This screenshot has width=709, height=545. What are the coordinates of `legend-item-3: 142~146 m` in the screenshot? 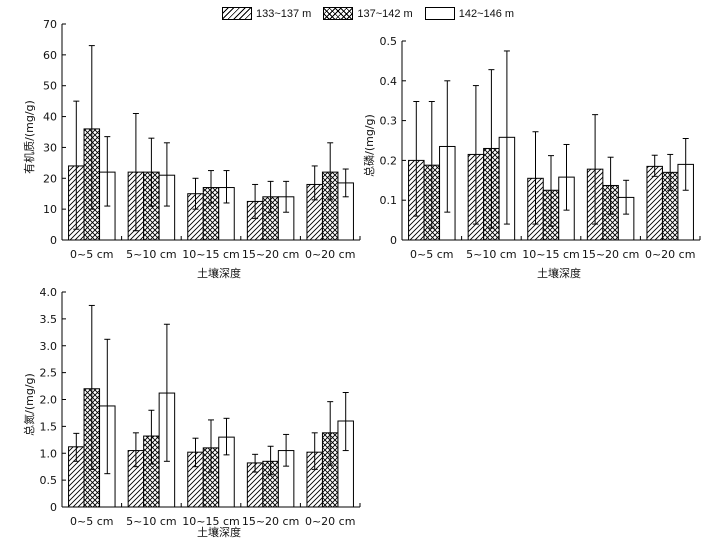 It's located at (469, 13).